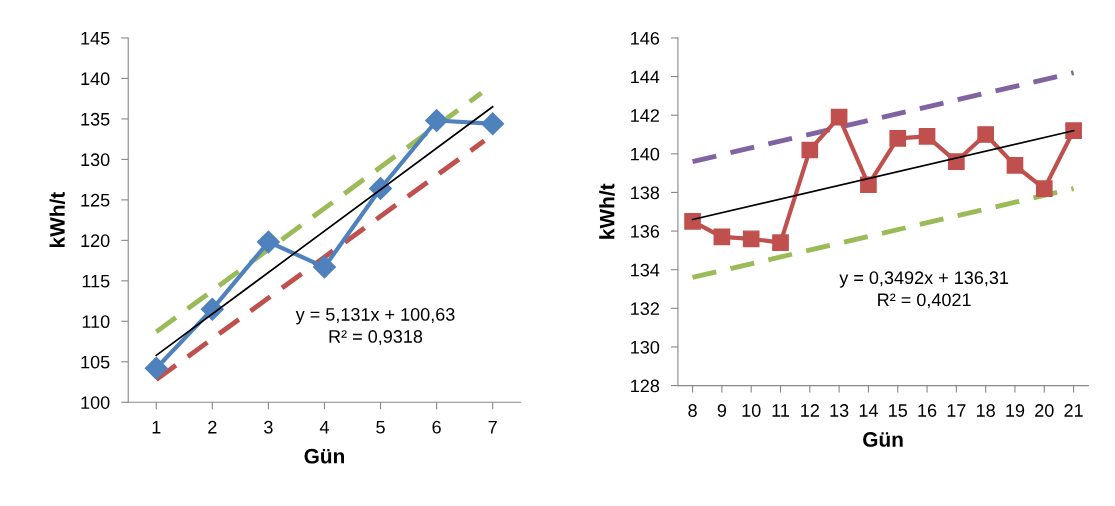  I want to click on y-tick-label: 138, so click(645, 193).